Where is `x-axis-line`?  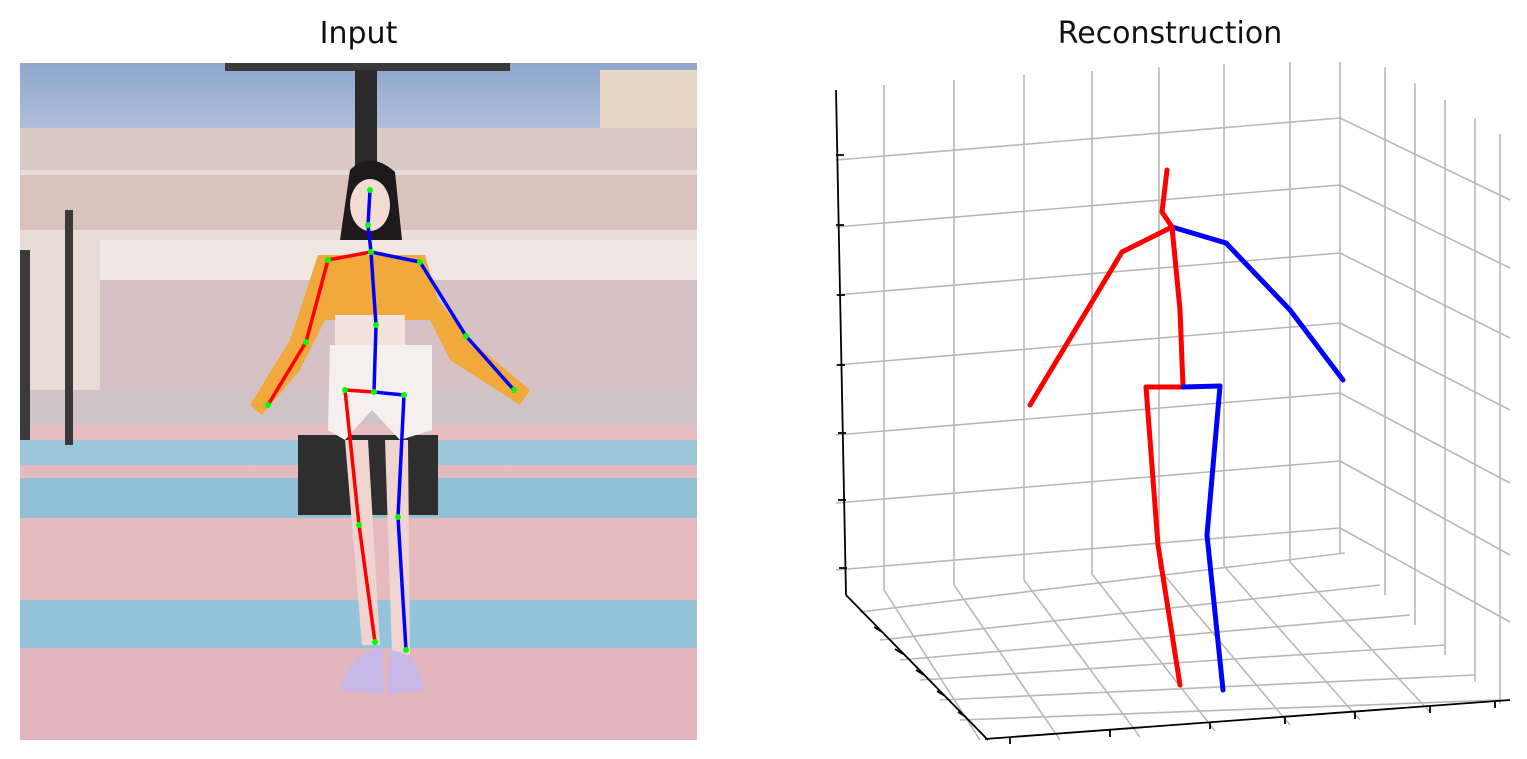 x-axis-line is located at coordinates (917, 667).